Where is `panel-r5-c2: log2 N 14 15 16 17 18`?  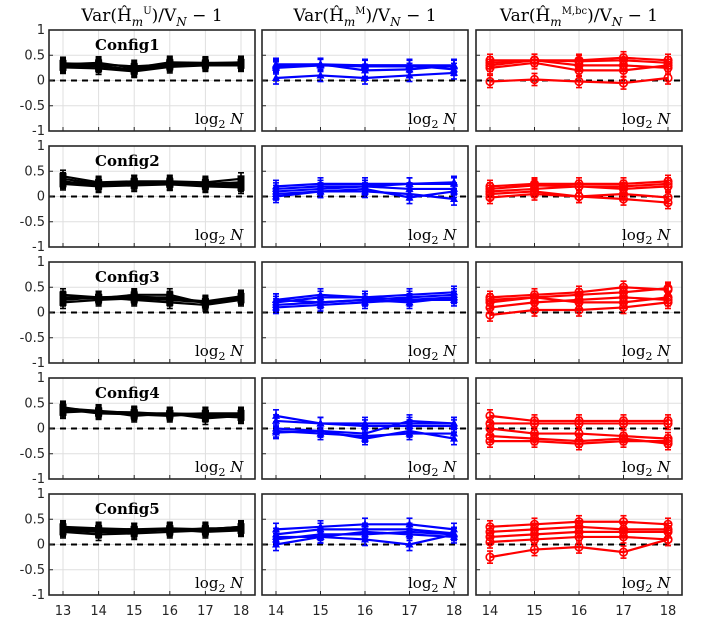
panel-r5-c2: log2 N 14 15 16 17 18 is located at coordinates (365, 556).